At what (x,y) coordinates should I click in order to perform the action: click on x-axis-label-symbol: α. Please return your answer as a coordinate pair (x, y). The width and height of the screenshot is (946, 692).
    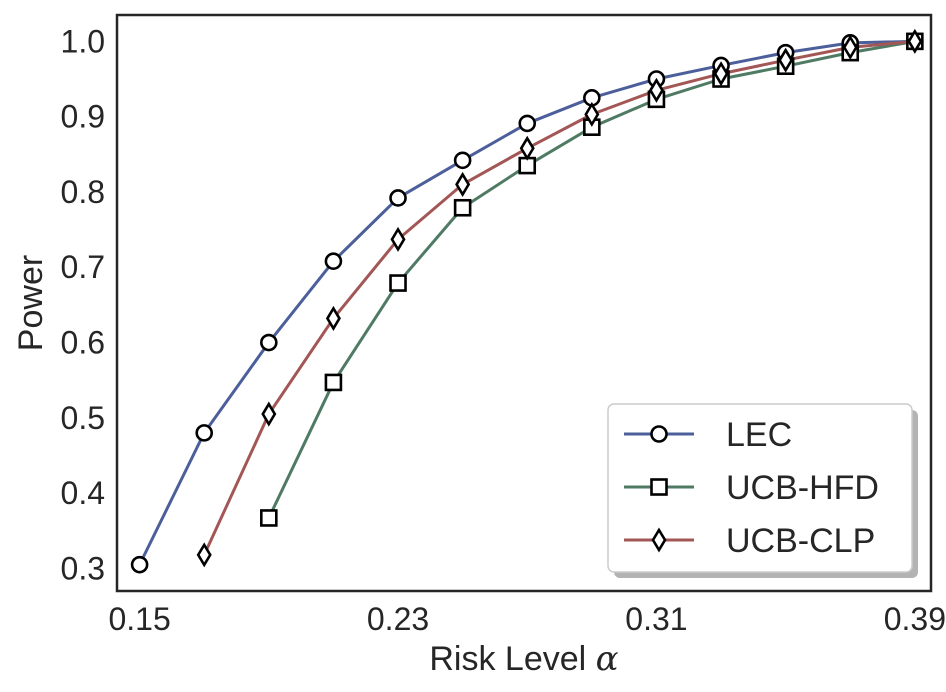
    Looking at the image, I should click on (607, 659).